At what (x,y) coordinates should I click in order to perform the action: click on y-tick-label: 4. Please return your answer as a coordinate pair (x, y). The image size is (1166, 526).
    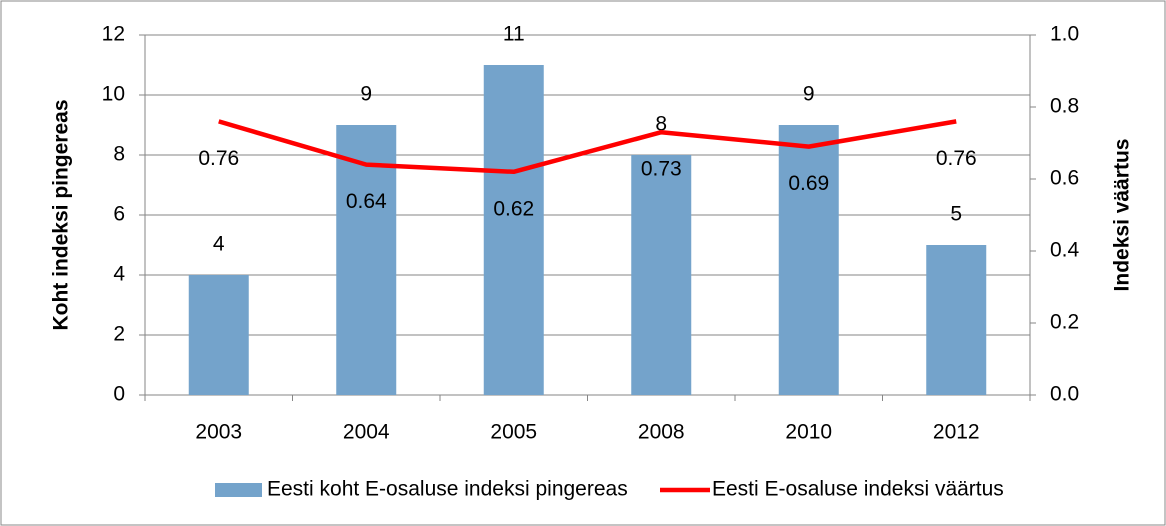
    Looking at the image, I should click on (119, 274).